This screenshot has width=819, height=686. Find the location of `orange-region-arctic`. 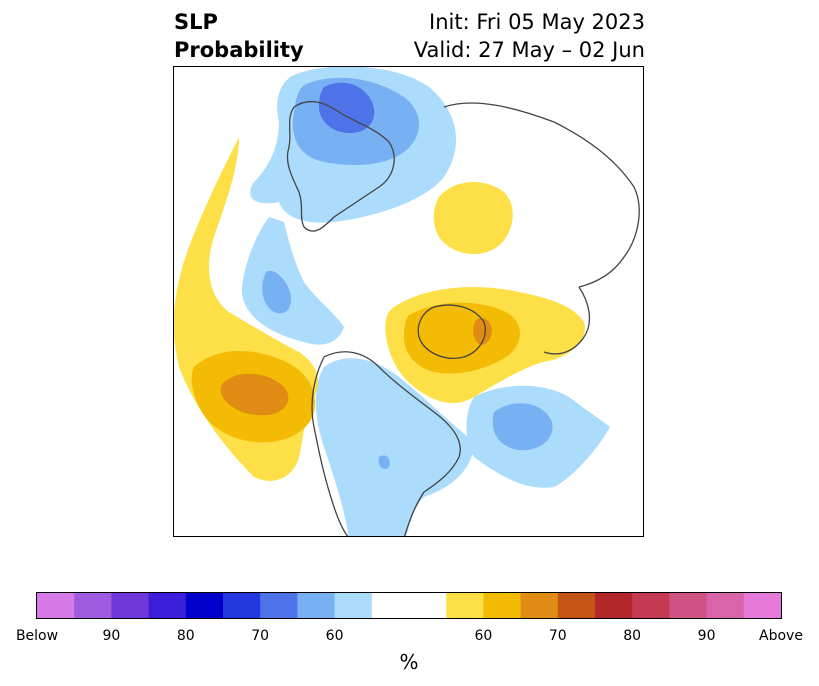

orange-region-arctic is located at coordinates (462, 338).